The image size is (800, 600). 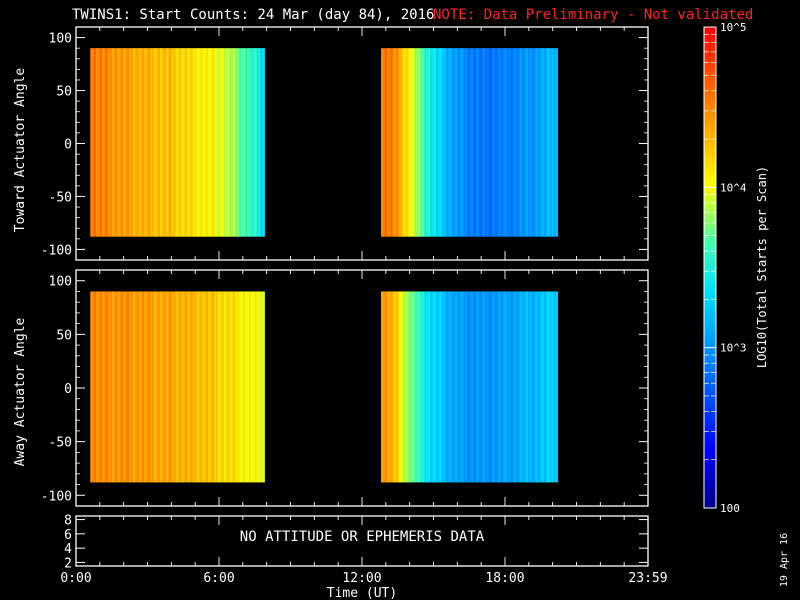 What do you see at coordinates (733, 348) in the screenshot?
I see `colorbar-tick-label: 10^3` at bounding box center [733, 348].